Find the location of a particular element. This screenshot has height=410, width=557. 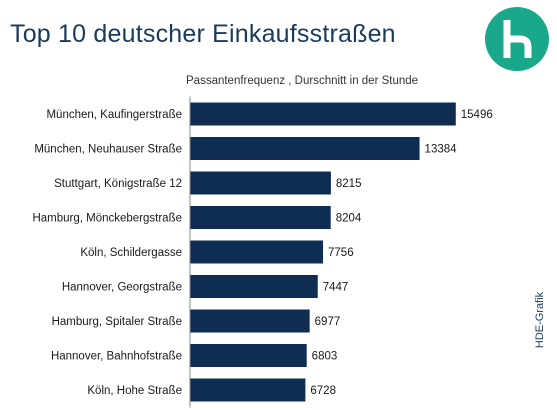

category-label: Hannover, Bahnhofstraße is located at coordinates (116, 357).